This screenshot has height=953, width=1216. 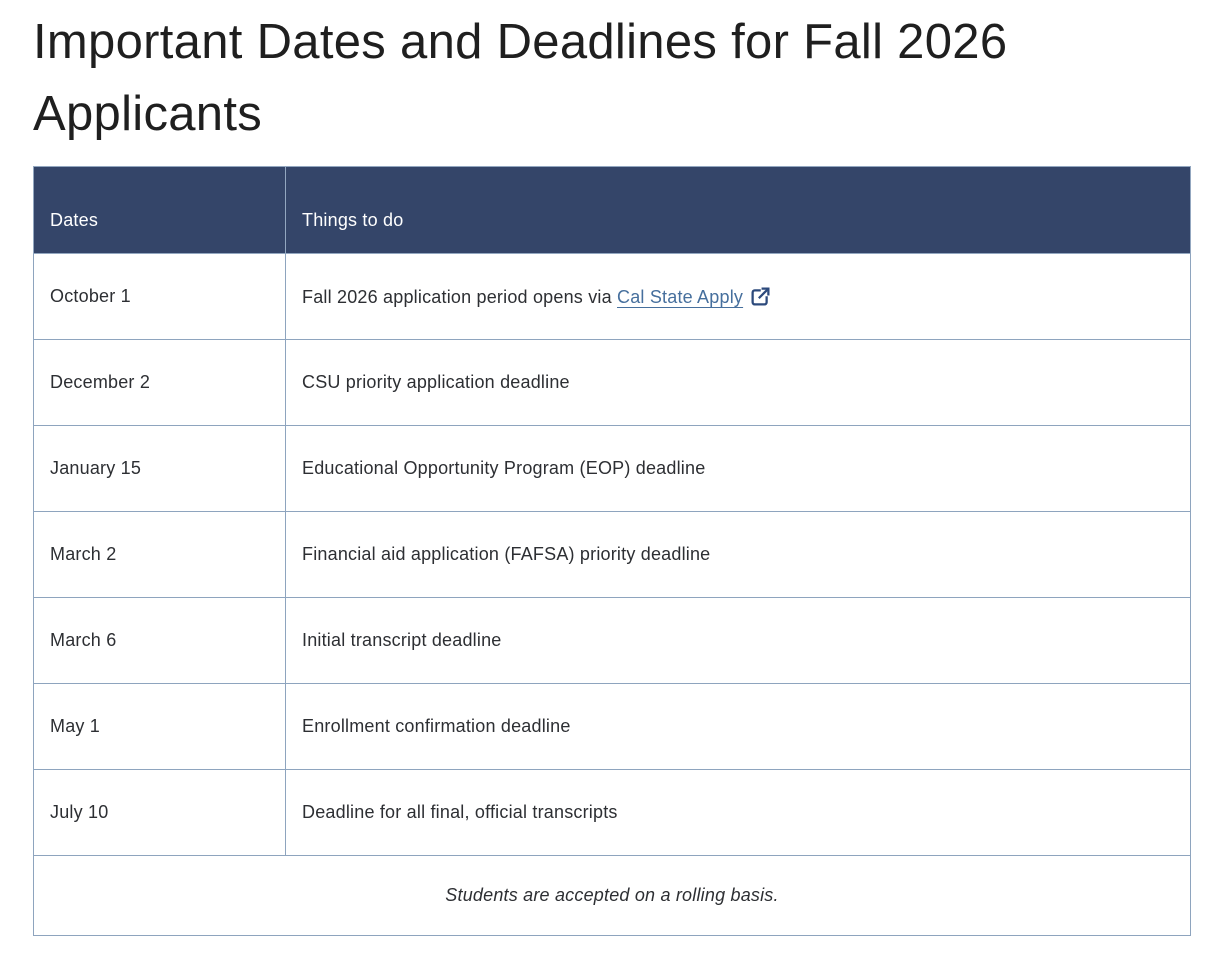 What do you see at coordinates (159, 468) in the screenshot?
I see `date-cell: January 15` at bounding box center [159, 468].